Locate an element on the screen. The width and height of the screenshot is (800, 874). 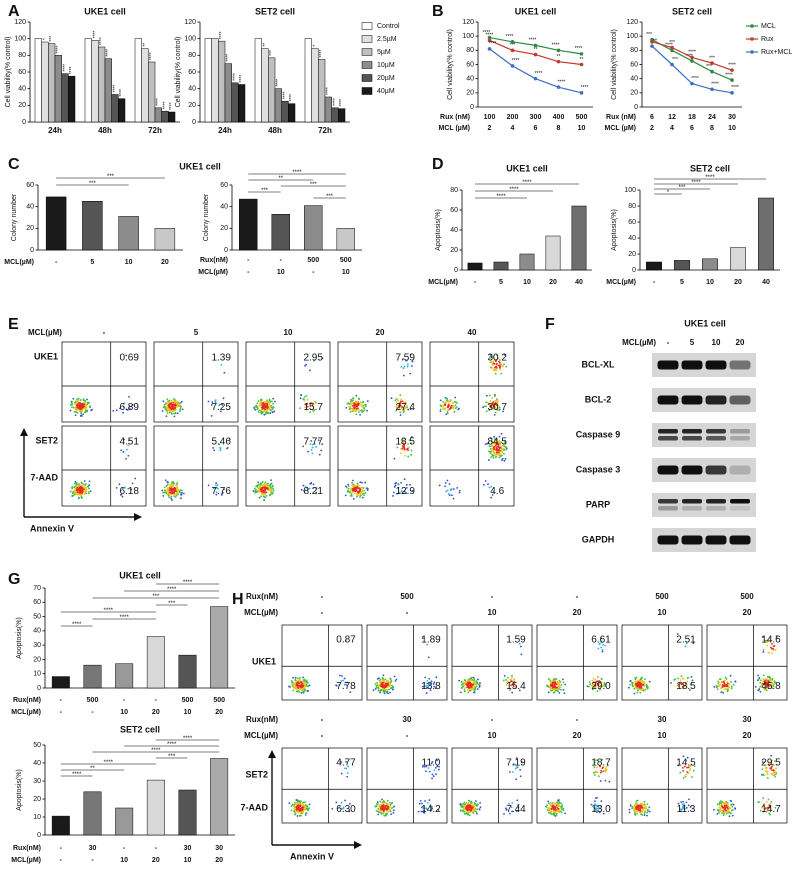
protein-label: PARP is located at coordinates (598, 504).